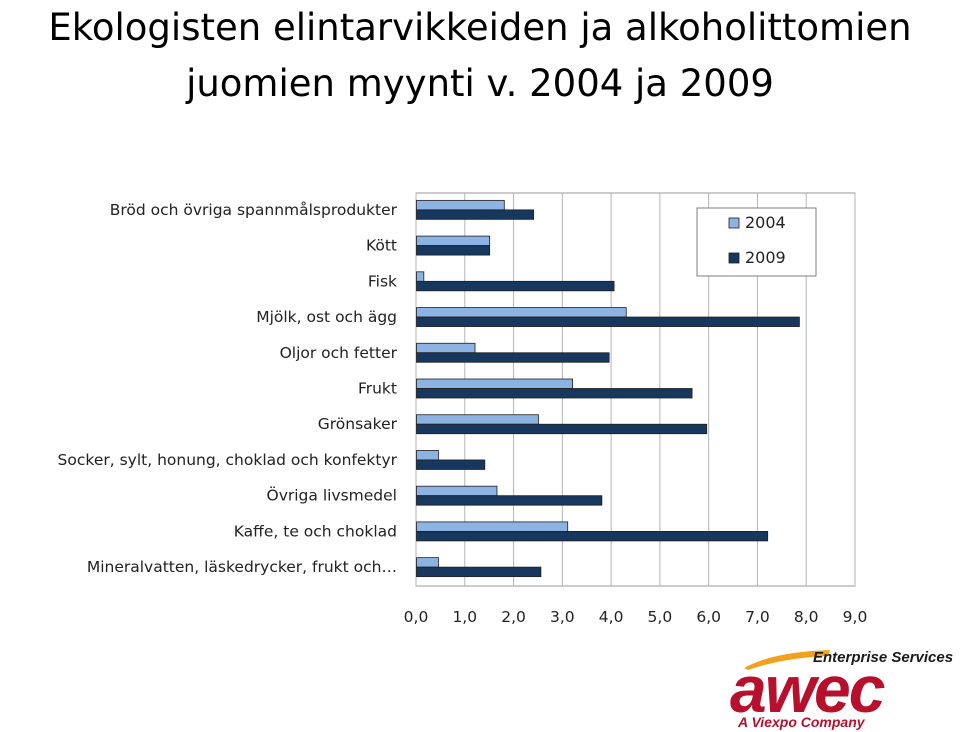 The width and height of the screenshot is (960, 732). I want to click on logo-tagline: Enterprise Services, so click(883, 657).